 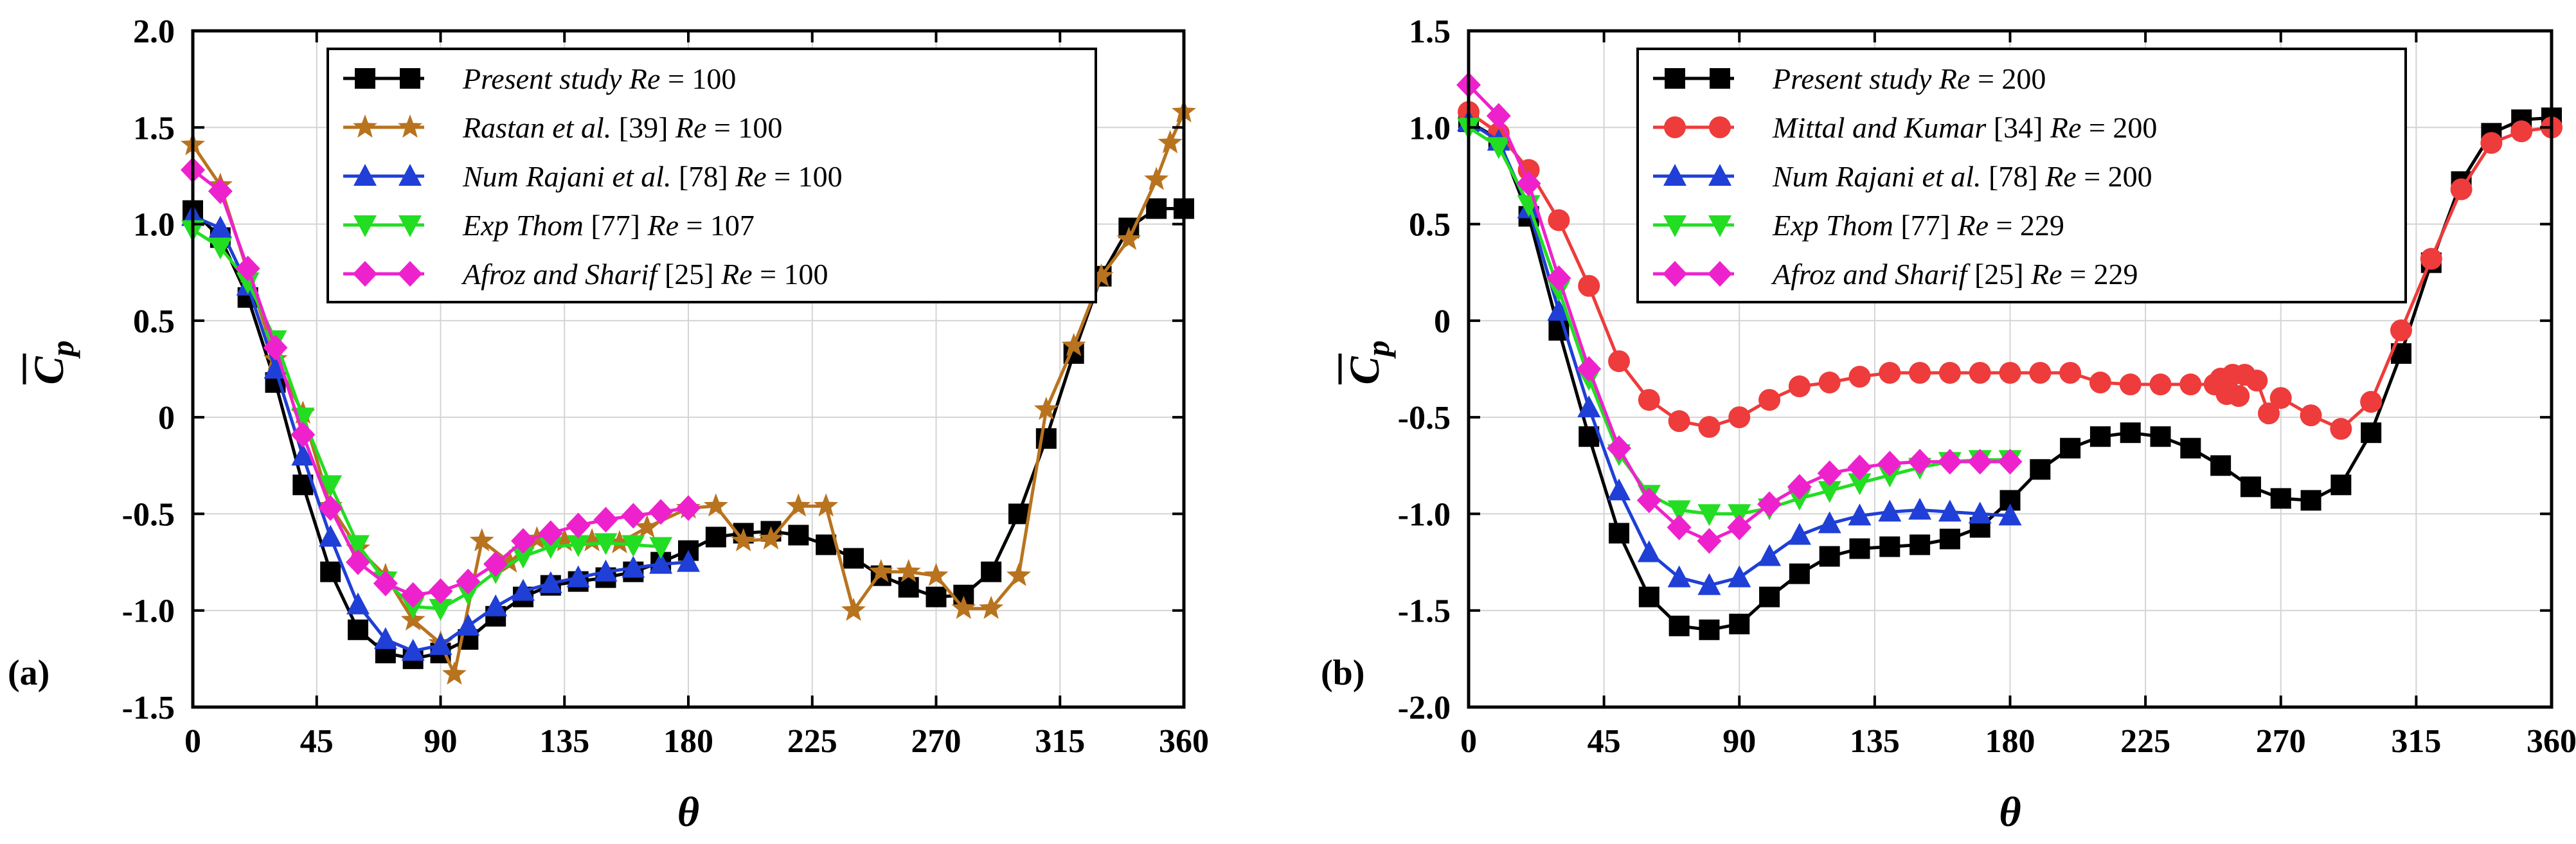 What do you see at coordinates (599, 78) in the screenshot?
I see `legend-label: Present study Re = 100` at bounding box center [599, 78].